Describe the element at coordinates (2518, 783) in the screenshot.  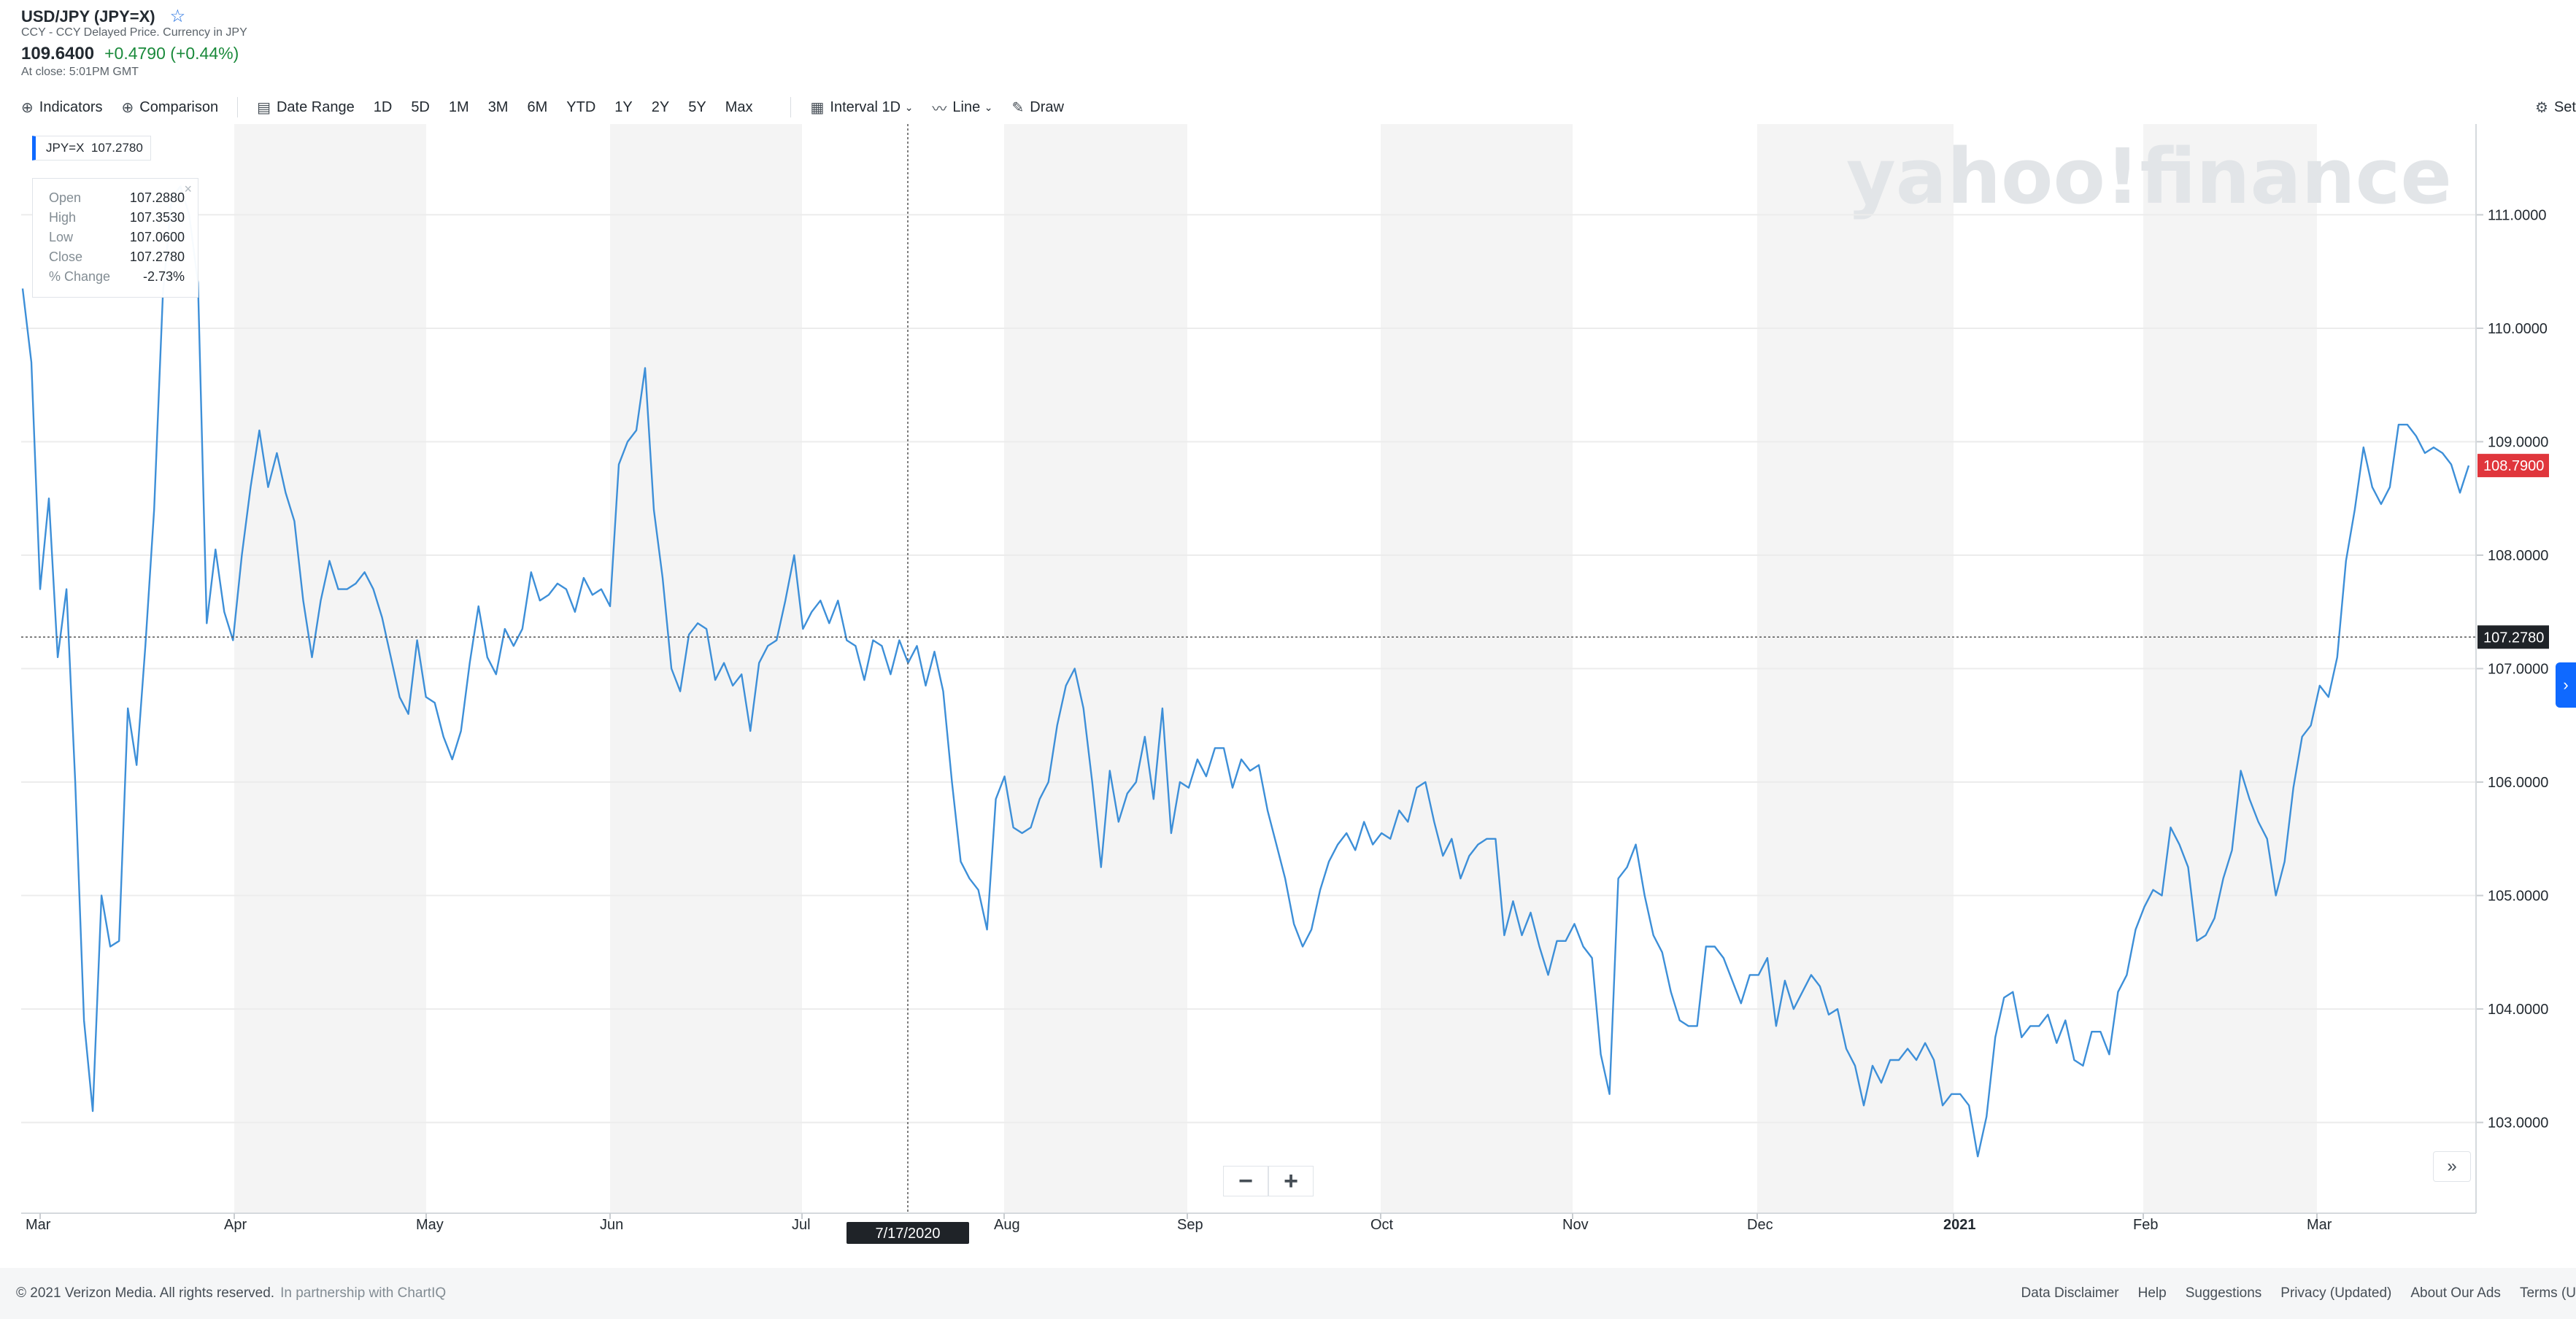
I see `y-tick-label: 106.0000` at that location.